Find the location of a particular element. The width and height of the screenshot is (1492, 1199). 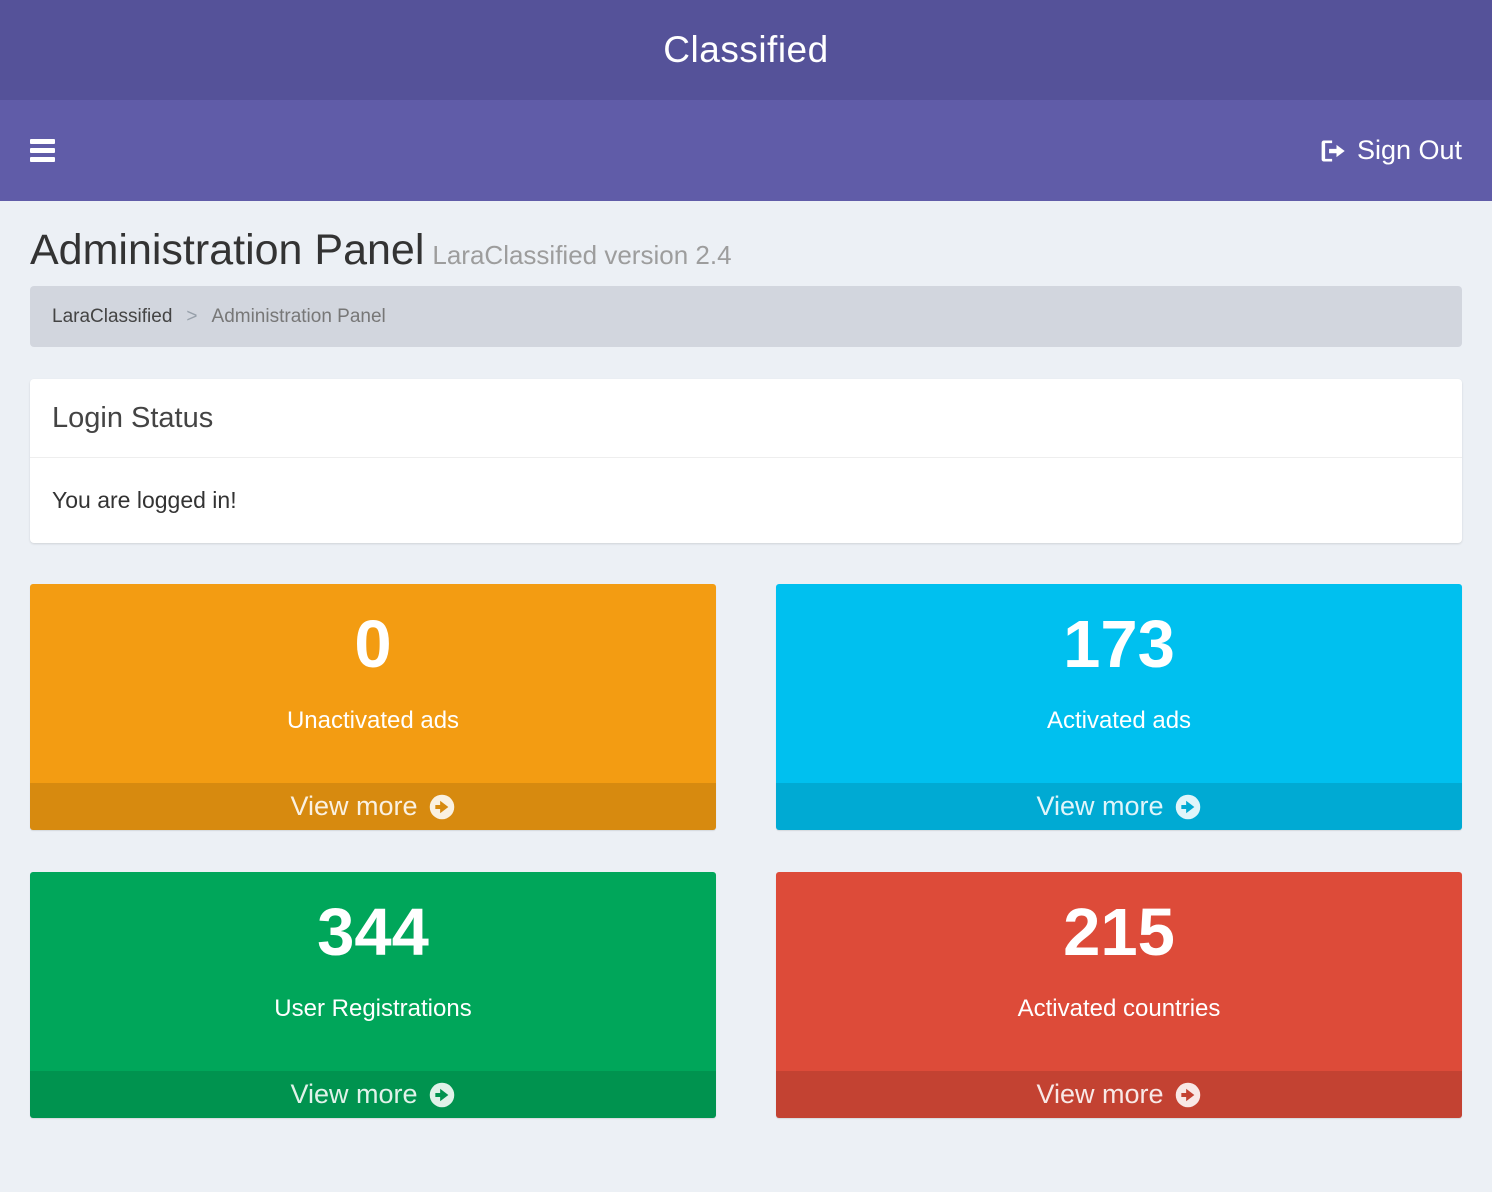

stat-box-inner: 173 Activated ads is located at coordinates (1119, 683).